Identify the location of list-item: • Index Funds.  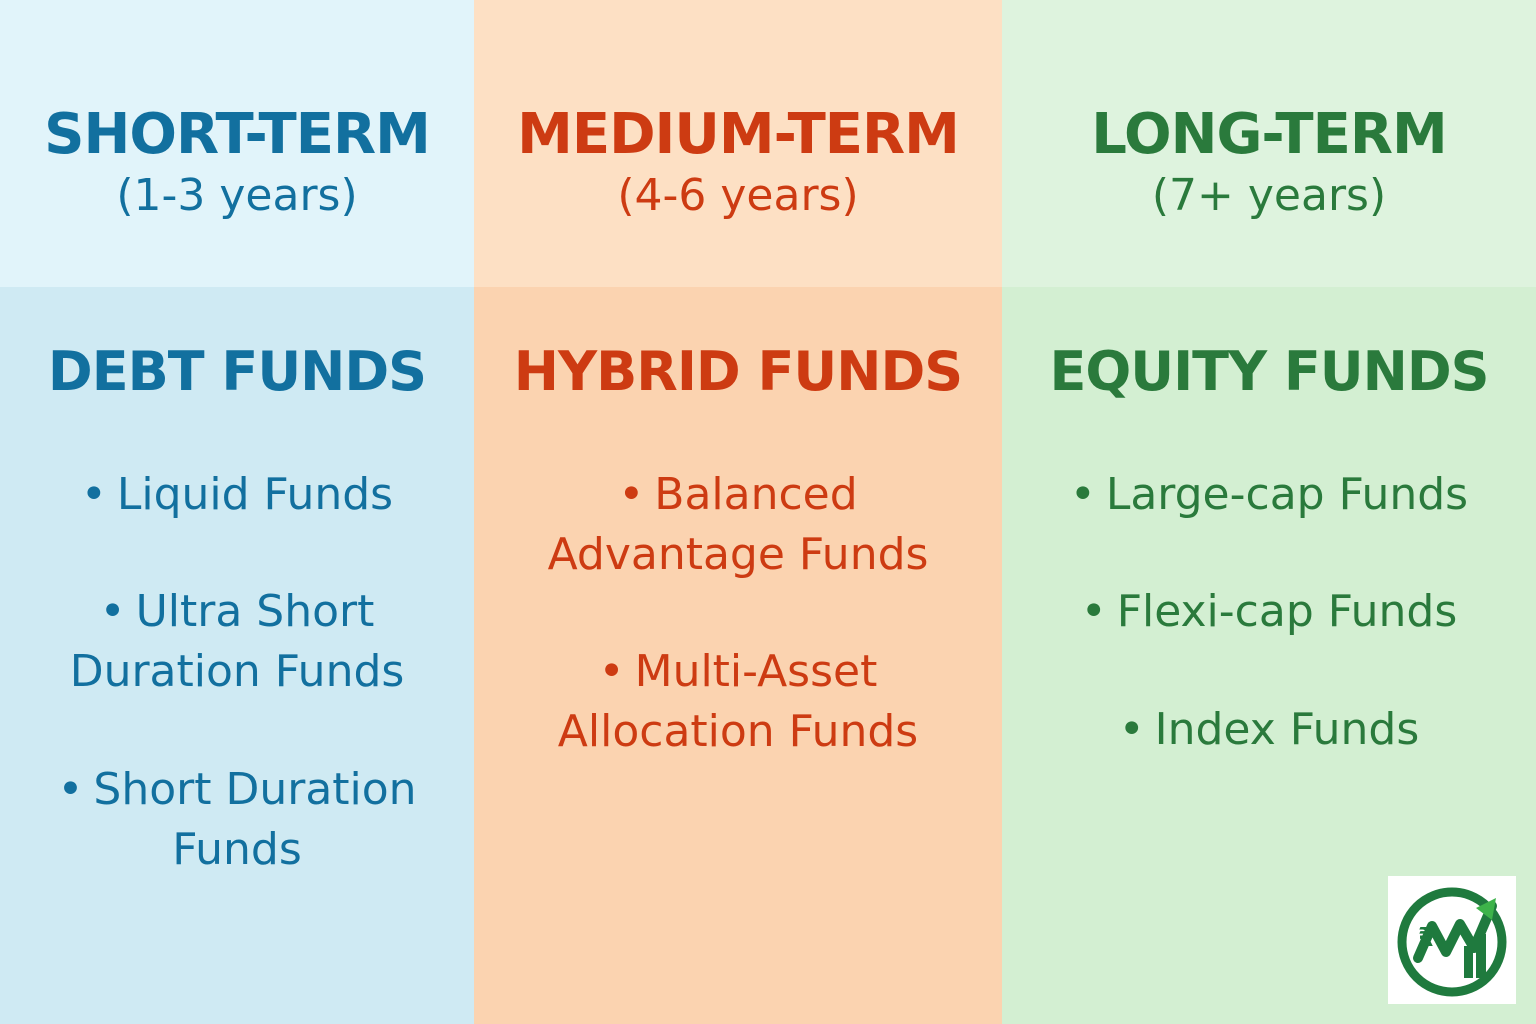
(1269, 730).